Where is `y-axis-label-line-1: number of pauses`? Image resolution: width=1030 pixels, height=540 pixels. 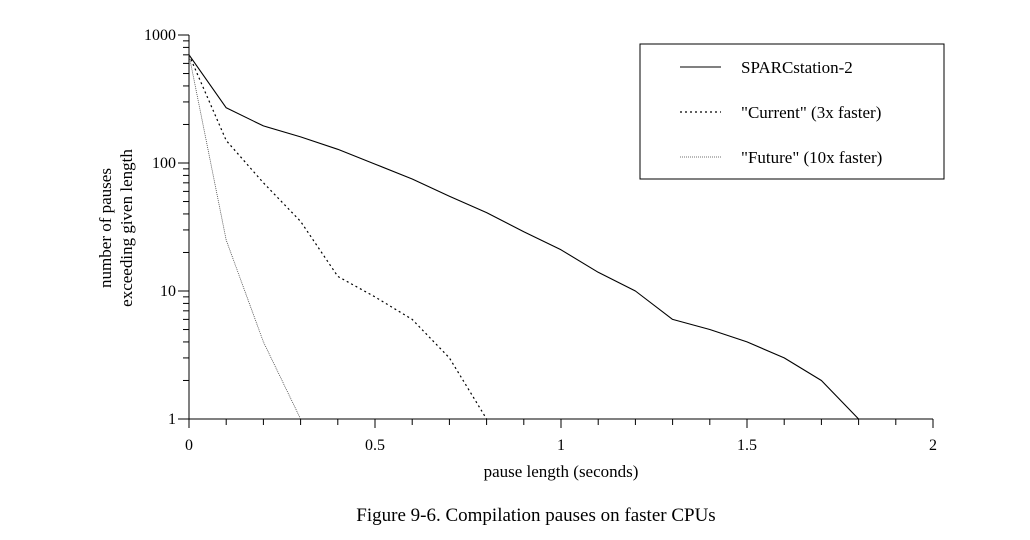 y-axis-label-line-1: number of pauses is located at coordinates (105, 228).